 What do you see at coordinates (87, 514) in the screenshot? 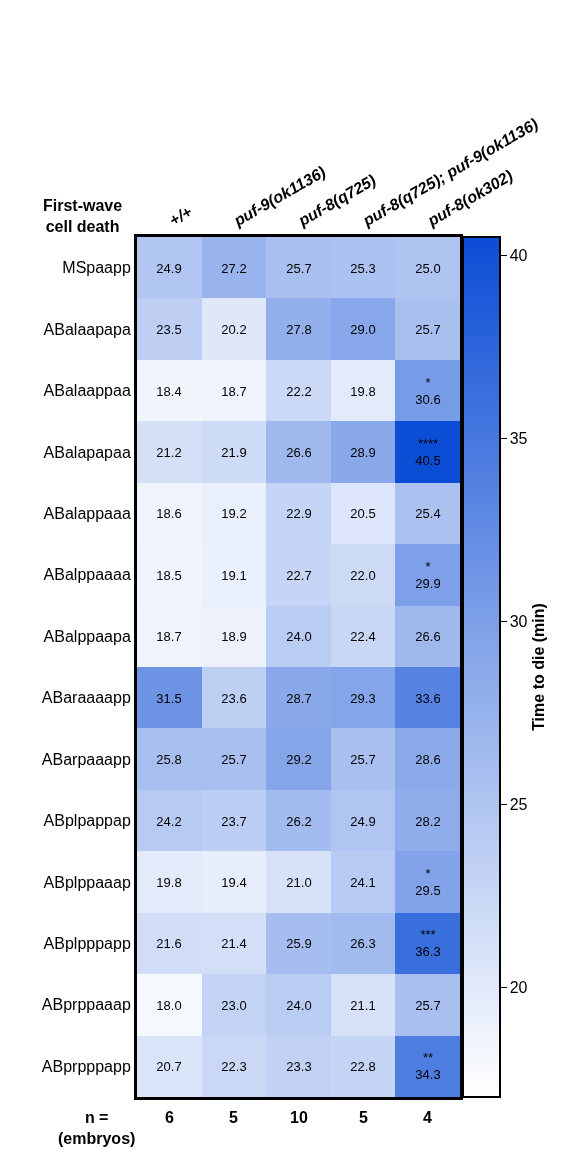
I see `y-tick-label: ABalappaaa` at bounding box center [87, 514].